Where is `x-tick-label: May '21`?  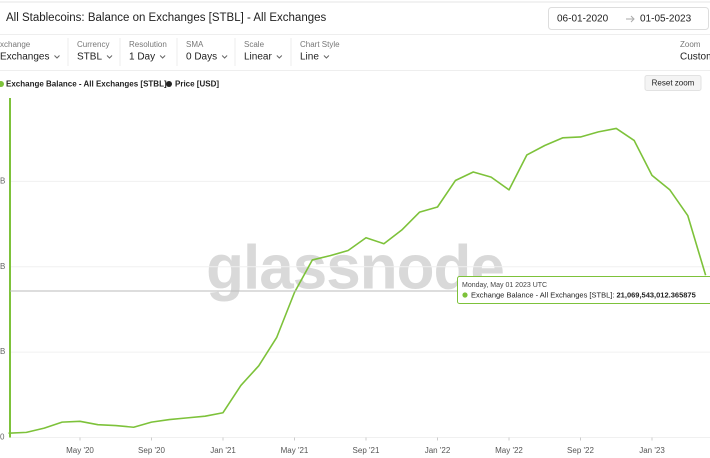 x-tick-label: May '21 is located at coordinates (295, 450).